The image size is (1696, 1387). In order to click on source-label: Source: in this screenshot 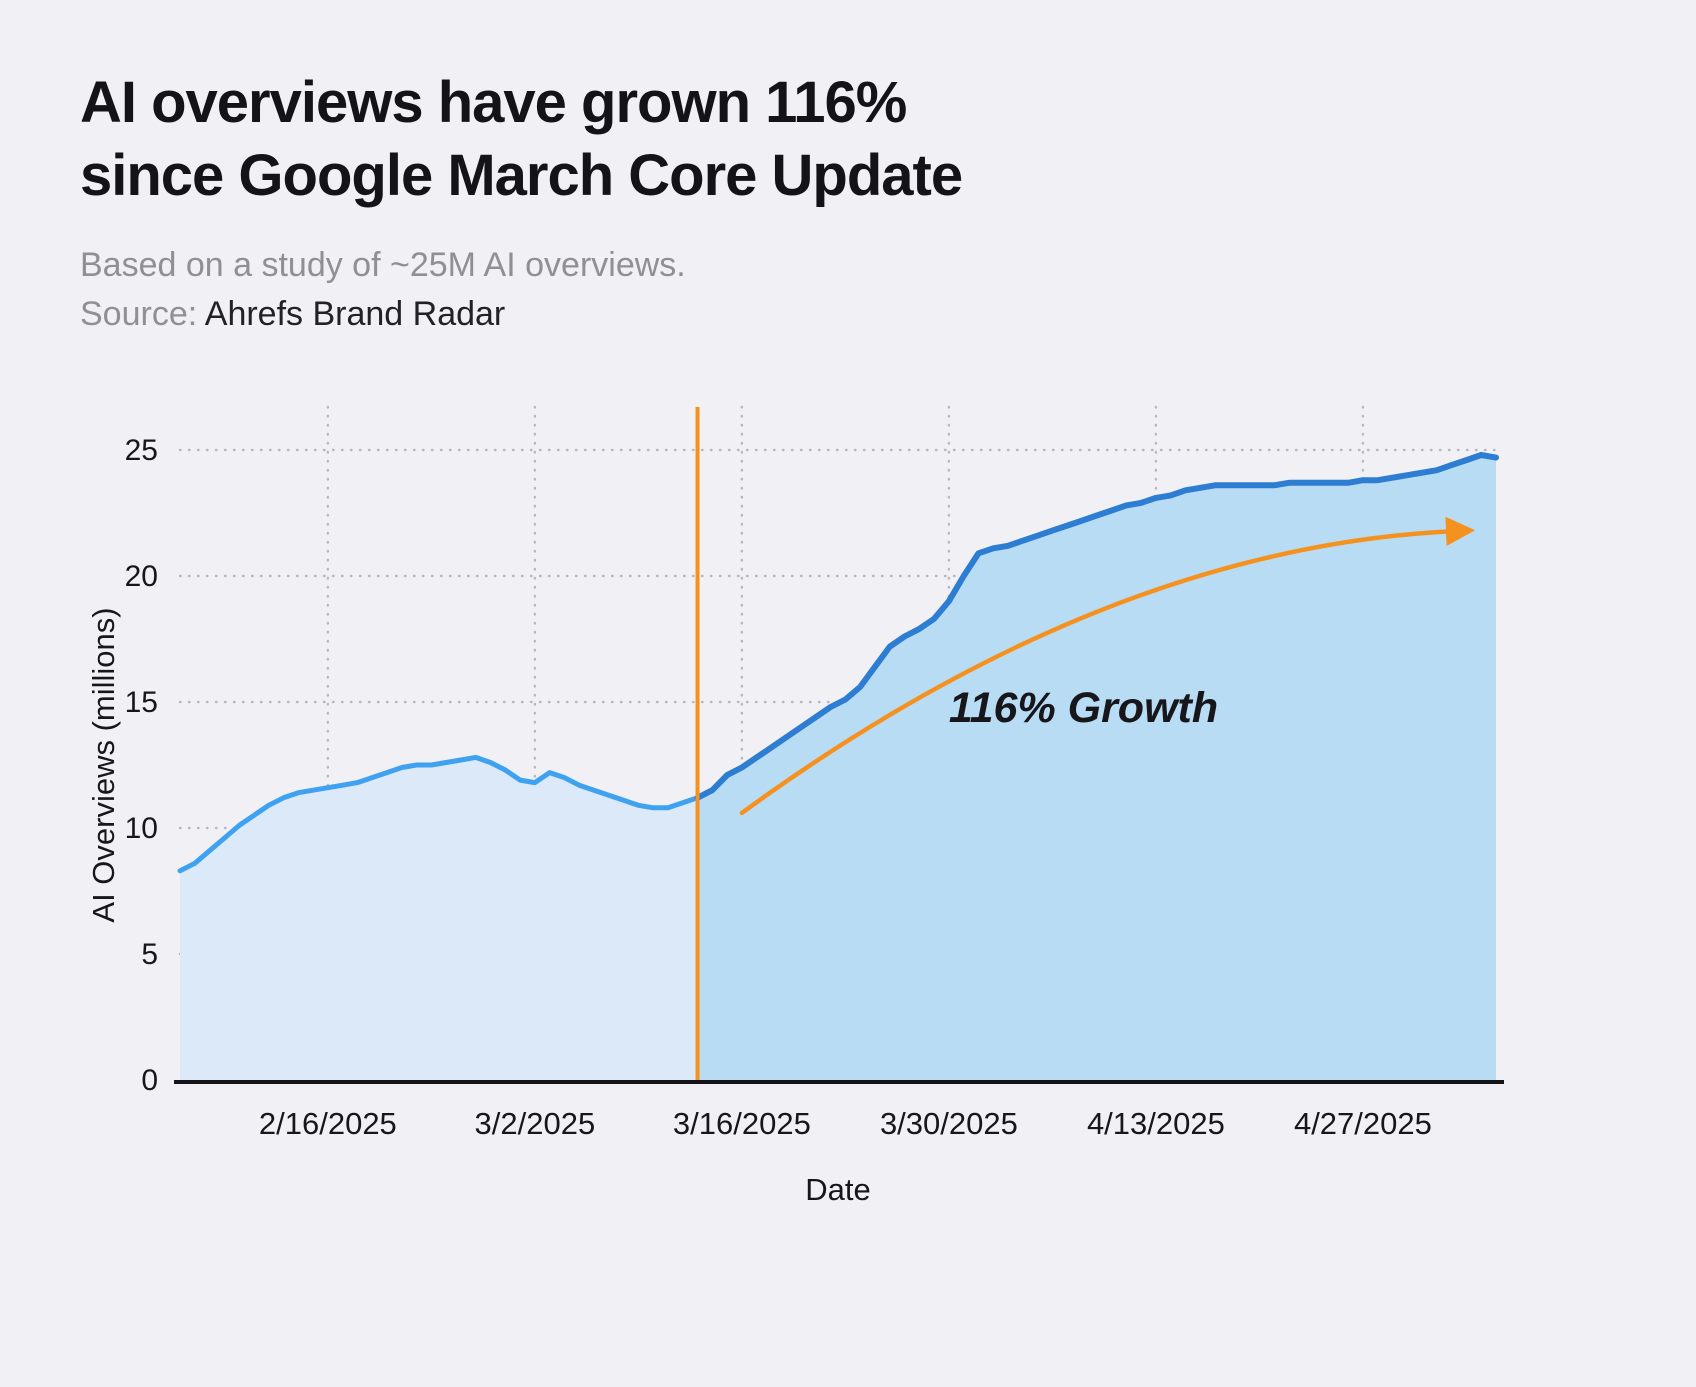, I will do `click(139, 314)`.